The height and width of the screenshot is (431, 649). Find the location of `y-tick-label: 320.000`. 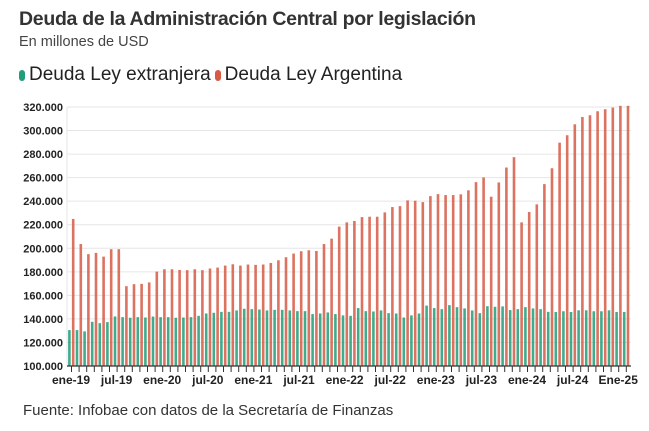

y-tick-label: 320.000 is located at coordinates (43, 108).